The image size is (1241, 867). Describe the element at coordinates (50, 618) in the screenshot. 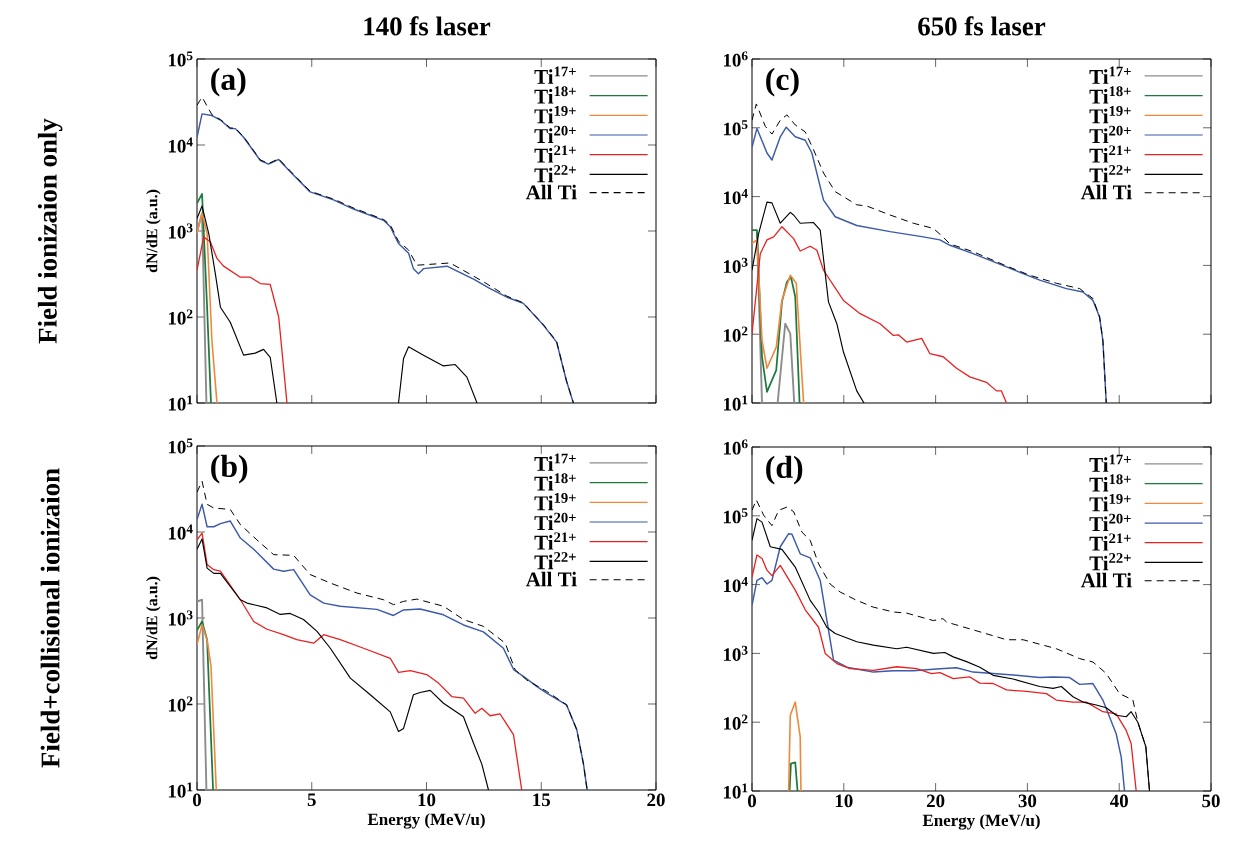

I see `text: Field+collisional ionizaion` at that location.